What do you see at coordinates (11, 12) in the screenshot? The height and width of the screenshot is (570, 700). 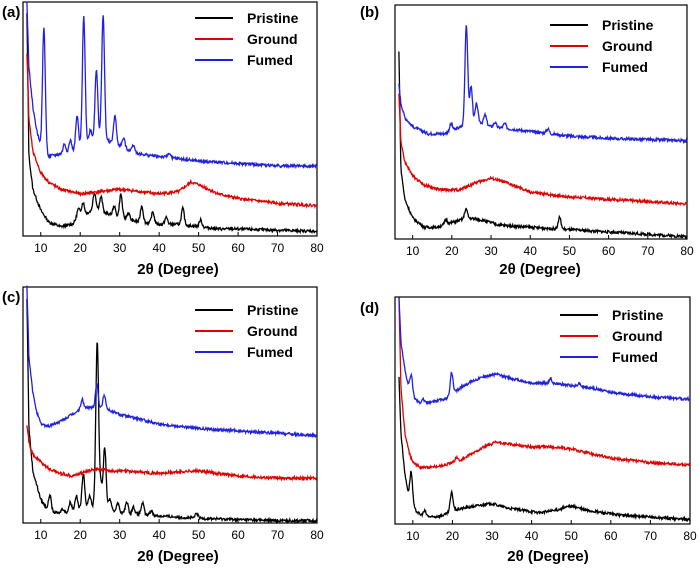 I see `panel-label: (a)` at bounding box center [11, 12].